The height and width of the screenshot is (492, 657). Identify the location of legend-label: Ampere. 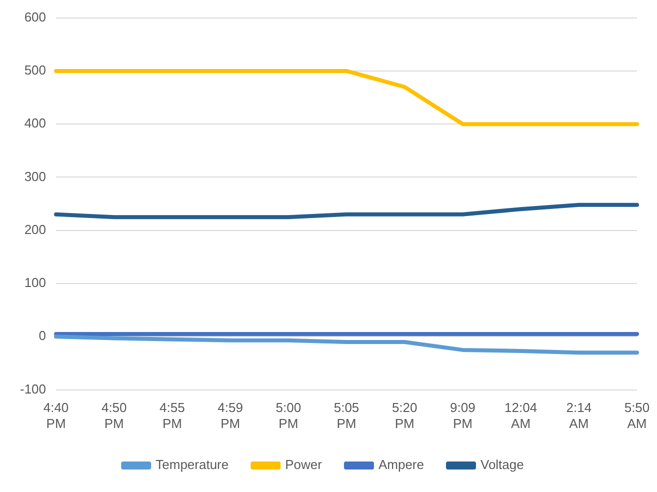
(401, 464).